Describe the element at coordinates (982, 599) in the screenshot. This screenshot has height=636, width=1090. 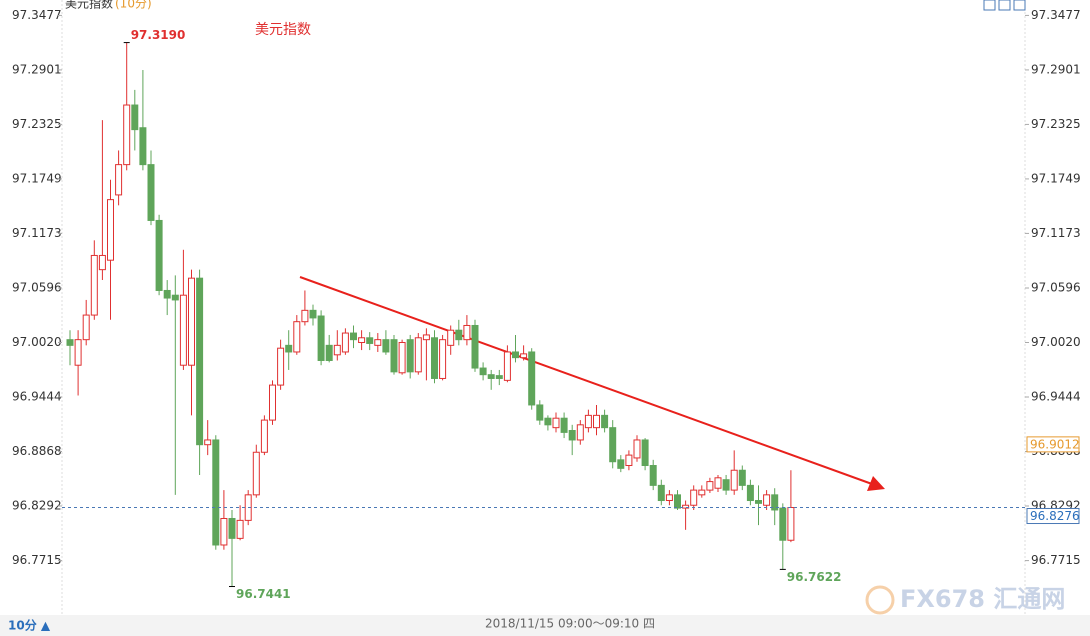
I see `watermark: FX678 汇通网` at that location.